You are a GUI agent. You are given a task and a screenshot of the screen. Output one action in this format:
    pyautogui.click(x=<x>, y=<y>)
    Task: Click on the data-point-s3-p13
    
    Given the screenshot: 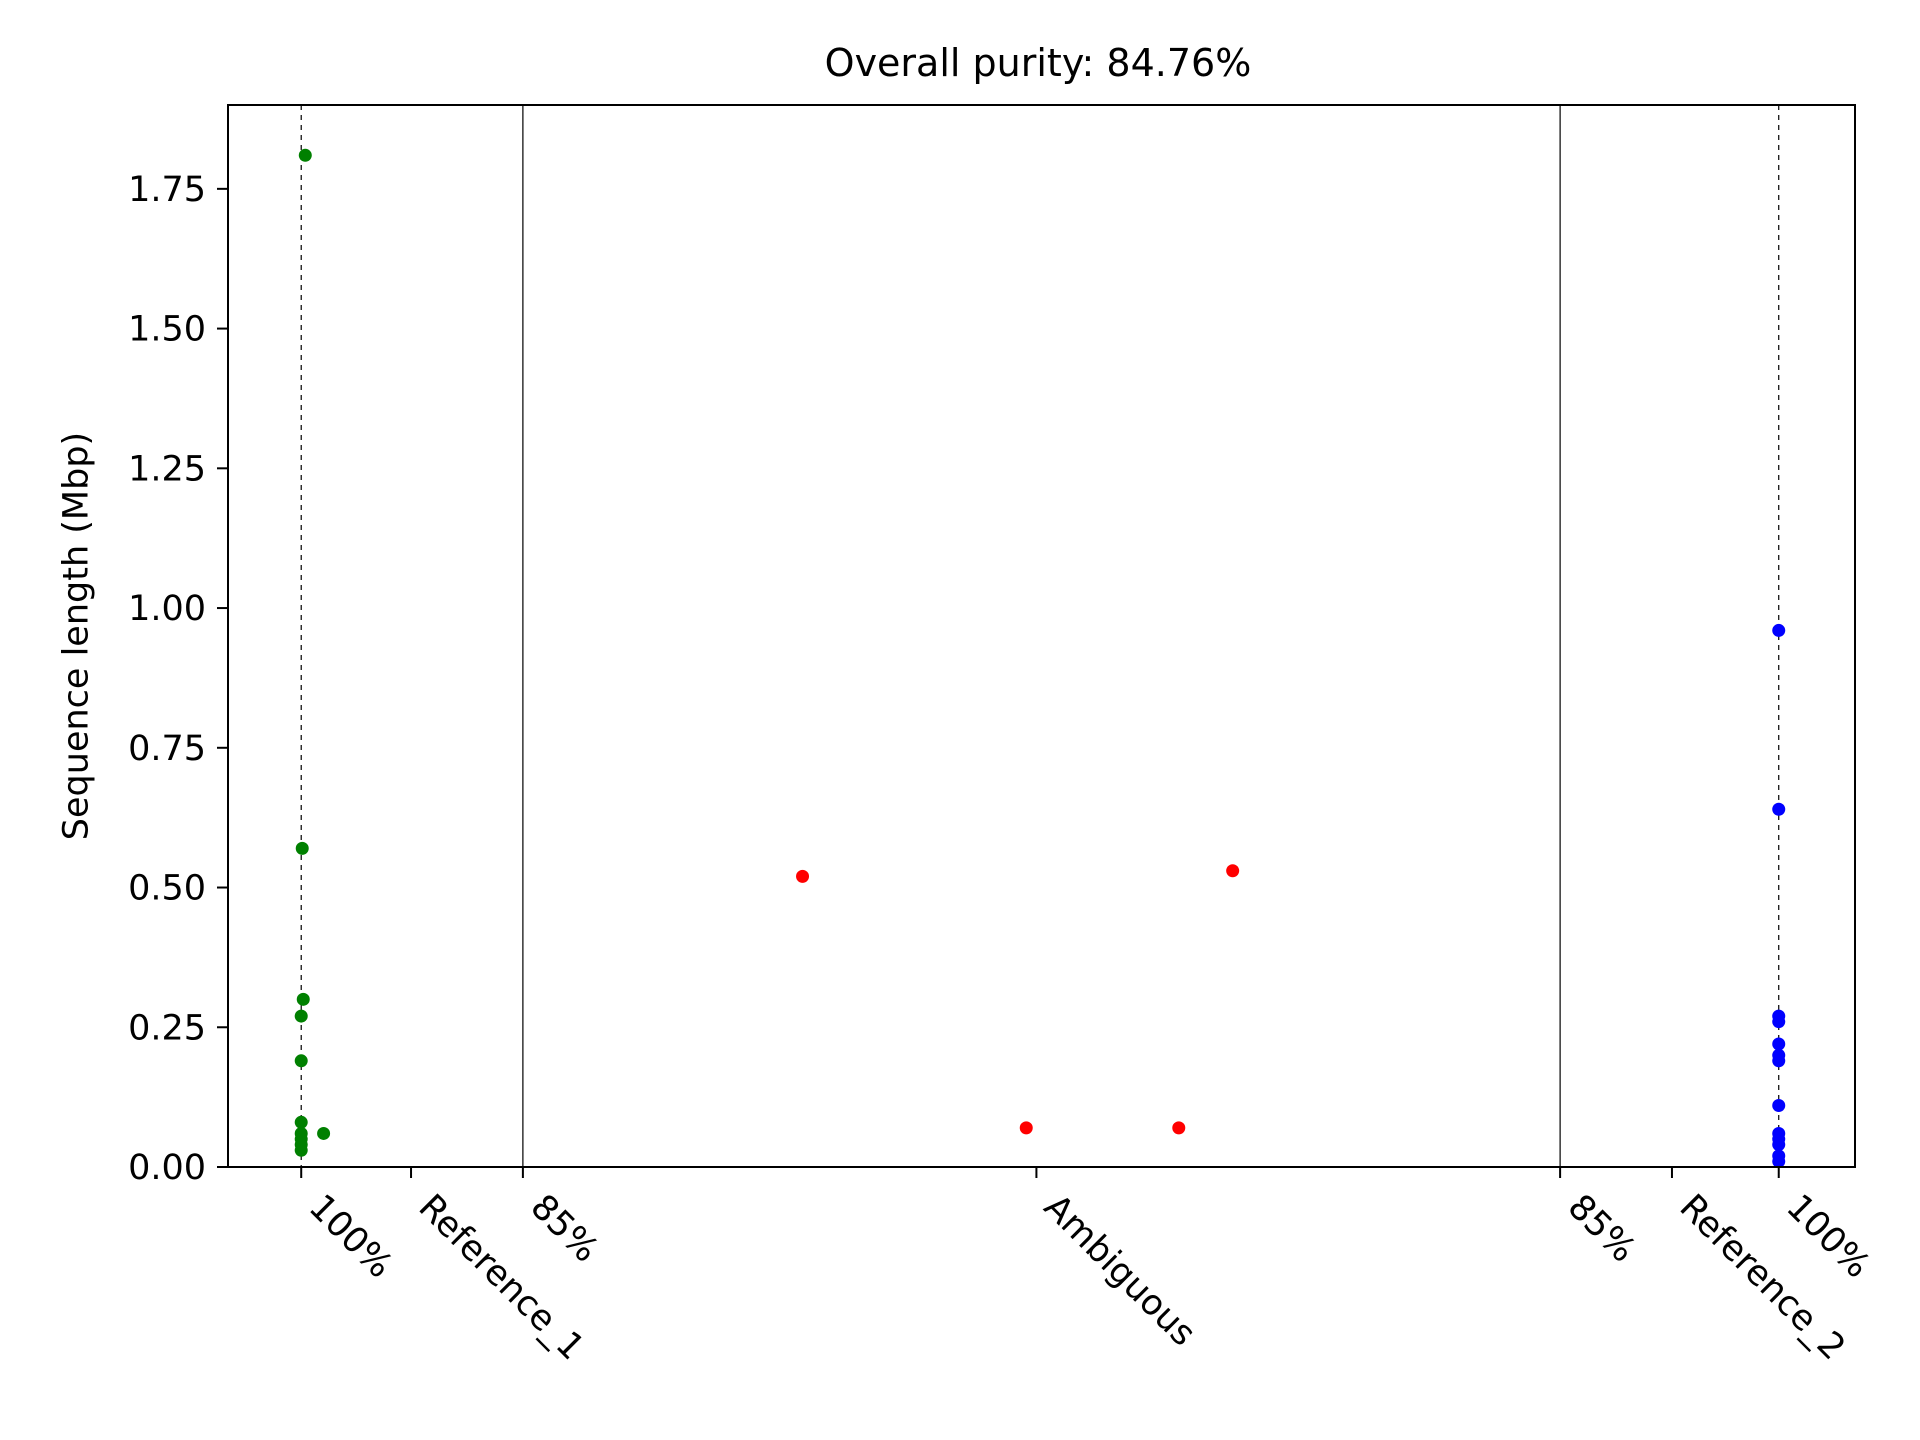 What is the action you would take?
    pyautogui.click(x=1779, y=1161)
    